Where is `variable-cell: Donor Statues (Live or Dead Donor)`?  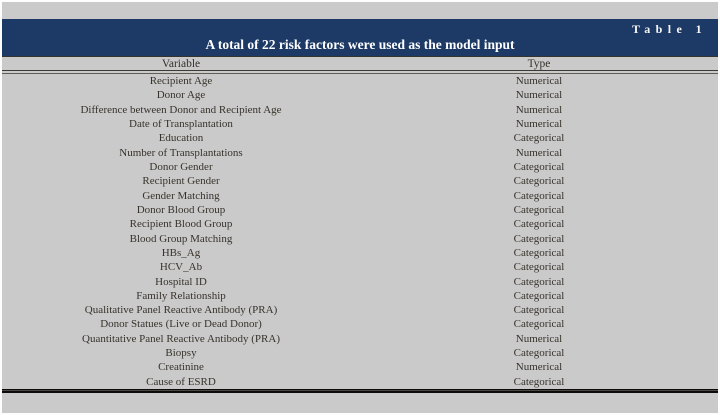
variable-cell: Donor Statues (Live or Dead Donor) is located at coordinates (181, 324).